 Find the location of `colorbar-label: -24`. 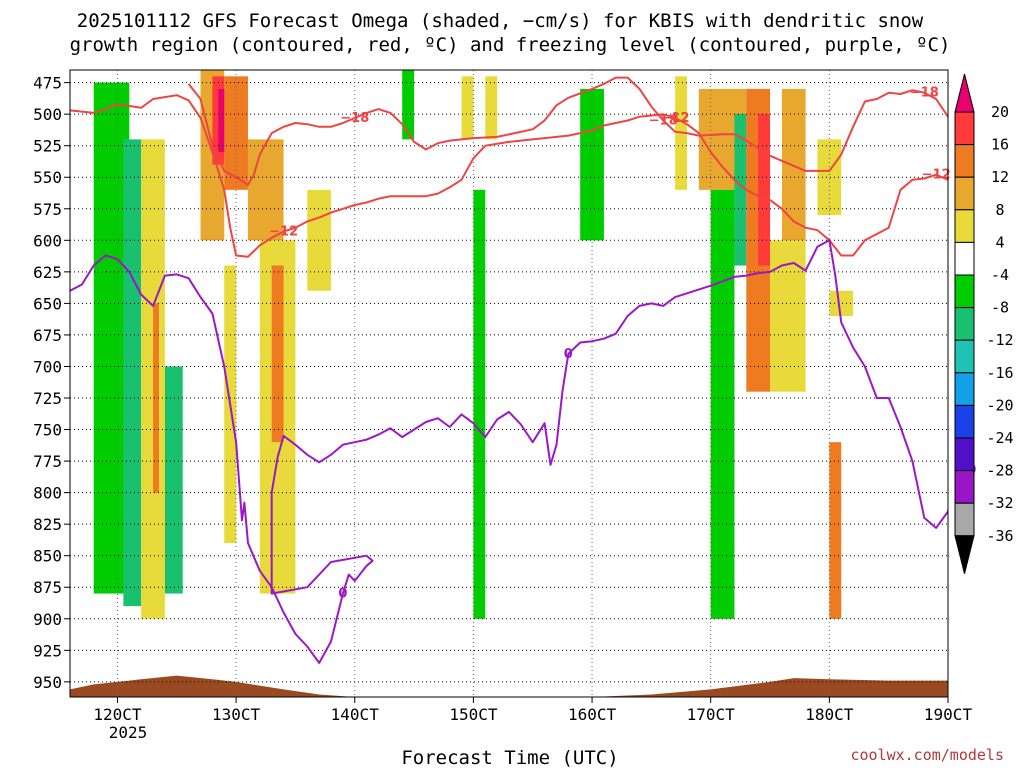

colorbar-label: -24 is located at coordinates (999, 438).